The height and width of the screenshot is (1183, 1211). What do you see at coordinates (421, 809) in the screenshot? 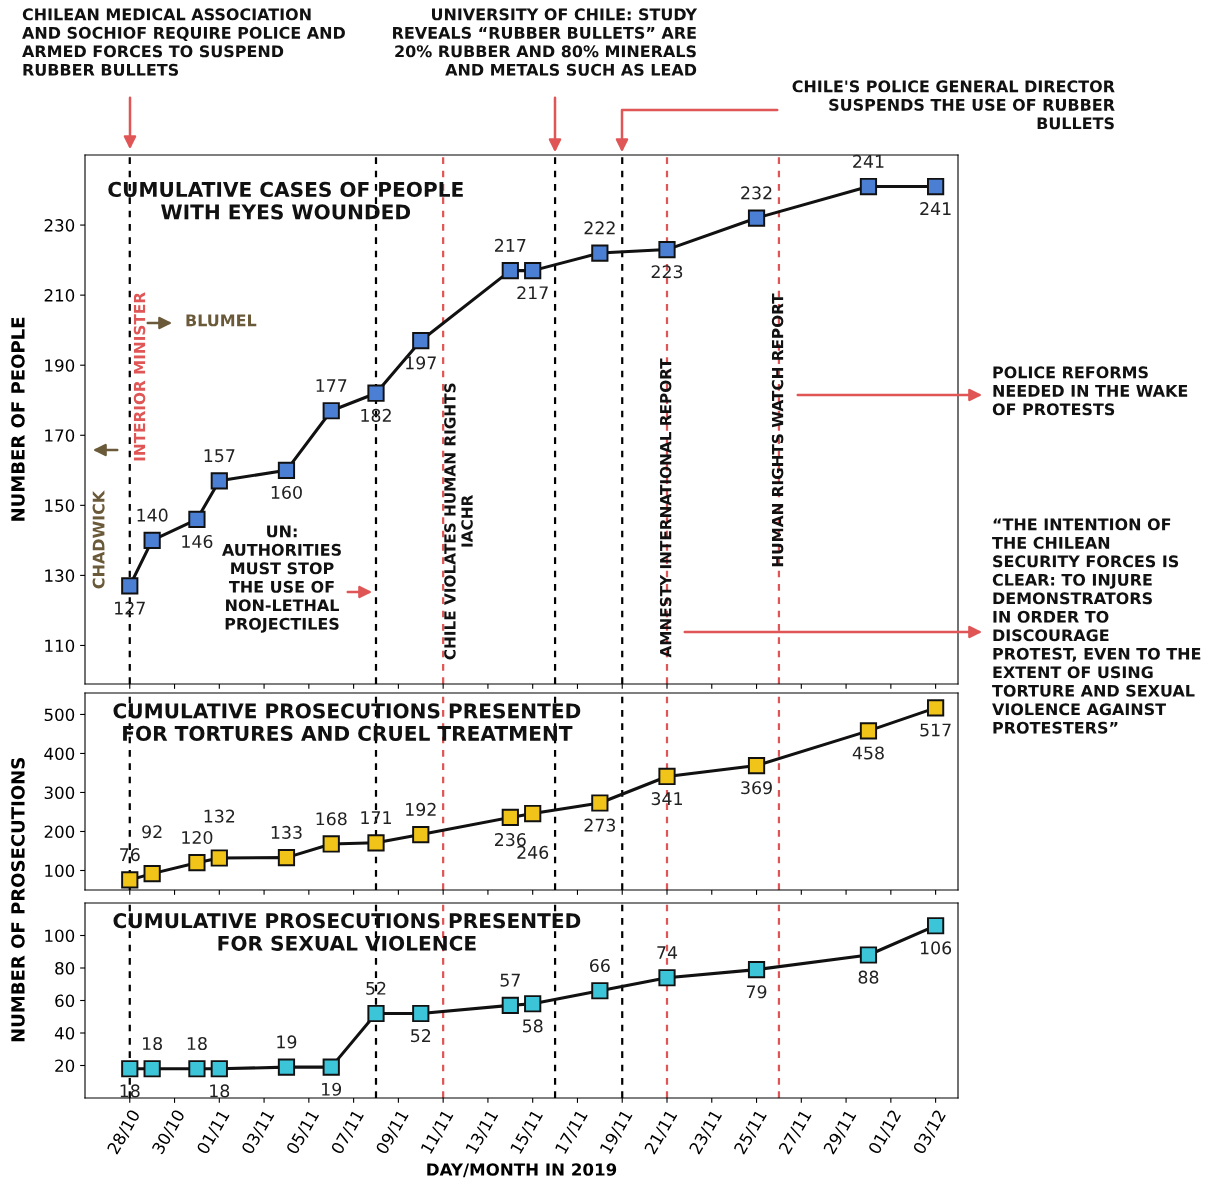
I see `data-label: 192` at bounding box center [421, 809].